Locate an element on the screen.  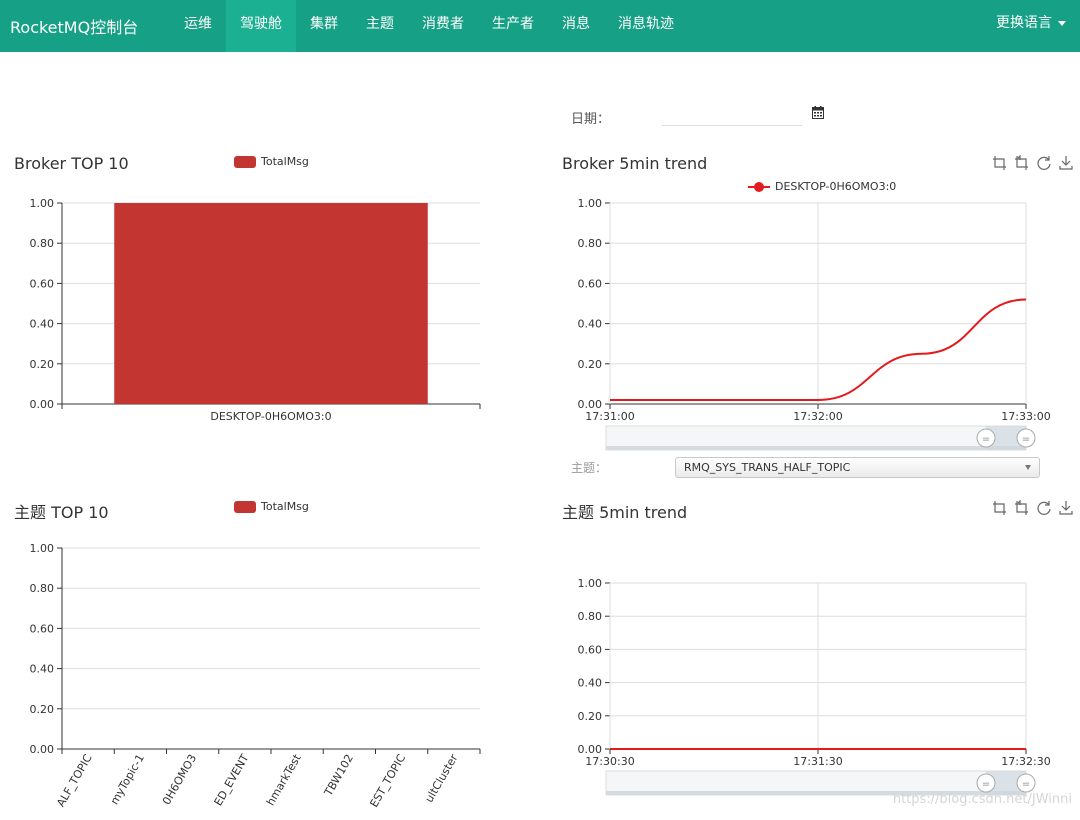
calendar-icon is located at coordinates (818, 112).